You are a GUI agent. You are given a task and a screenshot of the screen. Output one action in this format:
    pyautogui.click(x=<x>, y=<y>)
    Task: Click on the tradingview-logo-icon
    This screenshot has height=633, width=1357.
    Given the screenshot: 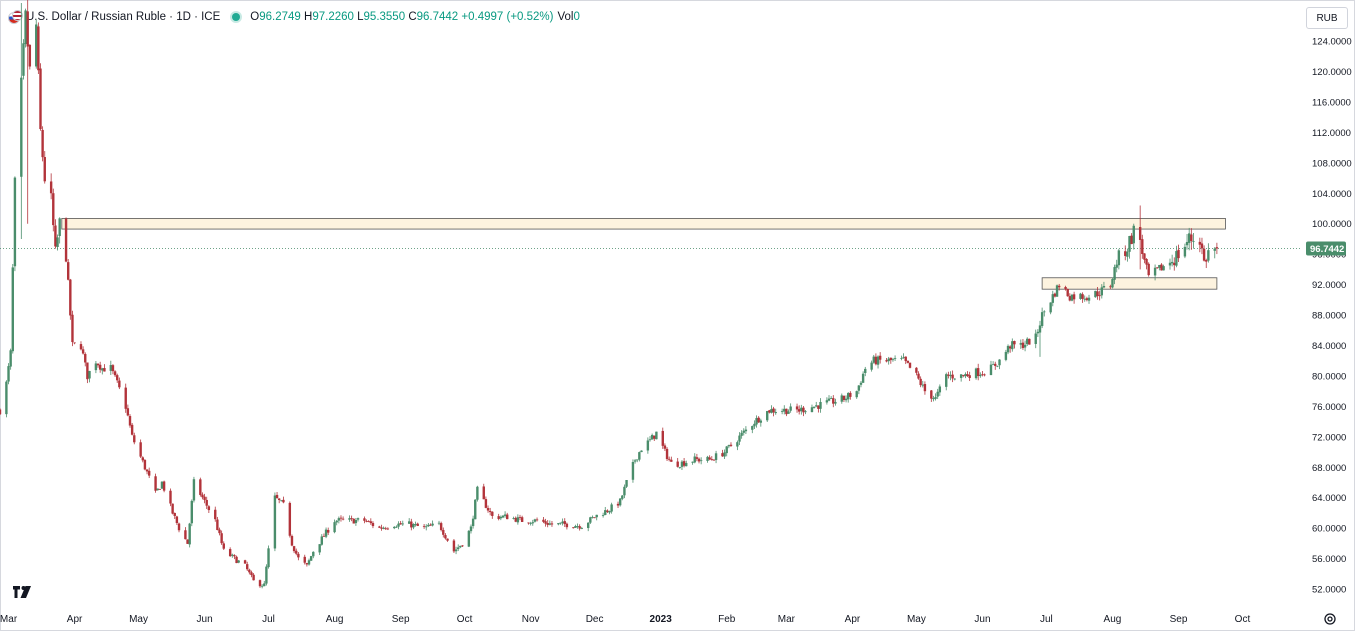 What is the action you would take?
    pyautogui.click(x=22, y=592)
    